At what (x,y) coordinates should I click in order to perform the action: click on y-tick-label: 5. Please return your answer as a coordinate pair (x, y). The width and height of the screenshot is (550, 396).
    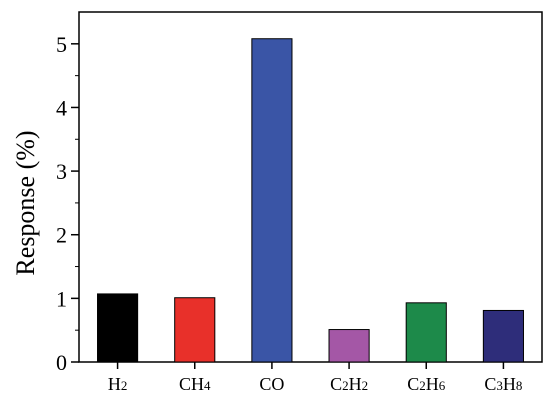
    Looking at the image, I should click on (61, 44).